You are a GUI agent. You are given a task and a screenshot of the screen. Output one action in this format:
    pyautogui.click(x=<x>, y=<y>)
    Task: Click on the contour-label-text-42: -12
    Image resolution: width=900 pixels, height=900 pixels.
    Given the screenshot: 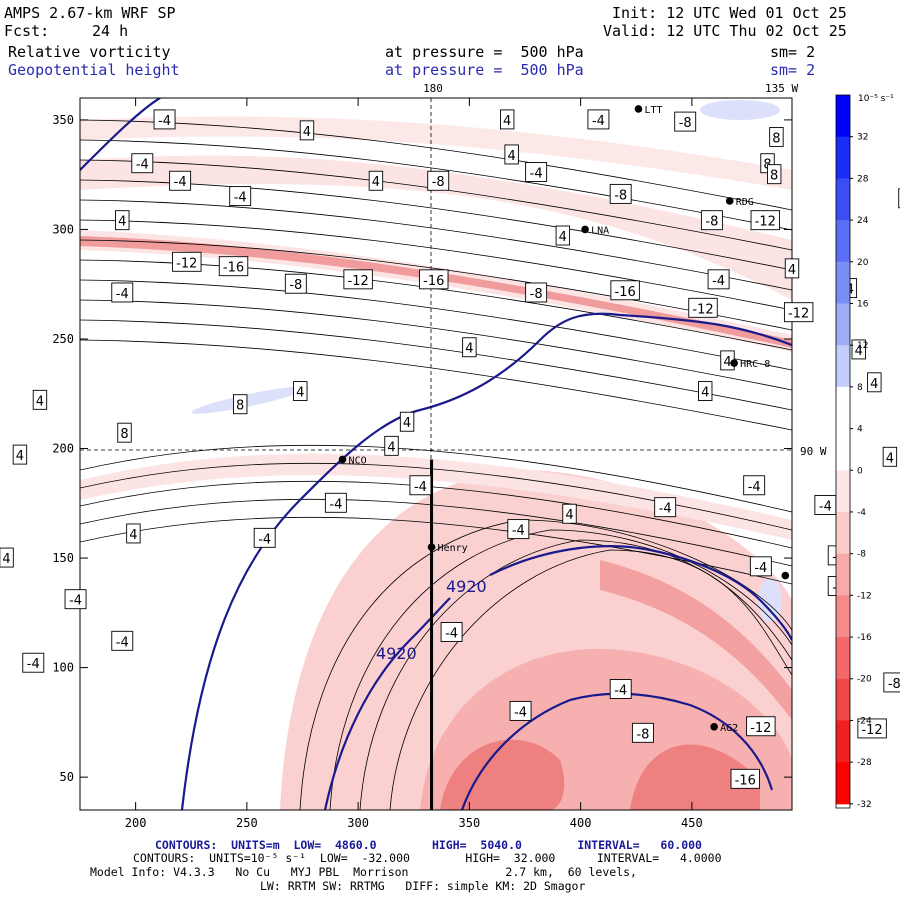 What is the action you would take?
    pyautogui.click(x=798, y=314)
    